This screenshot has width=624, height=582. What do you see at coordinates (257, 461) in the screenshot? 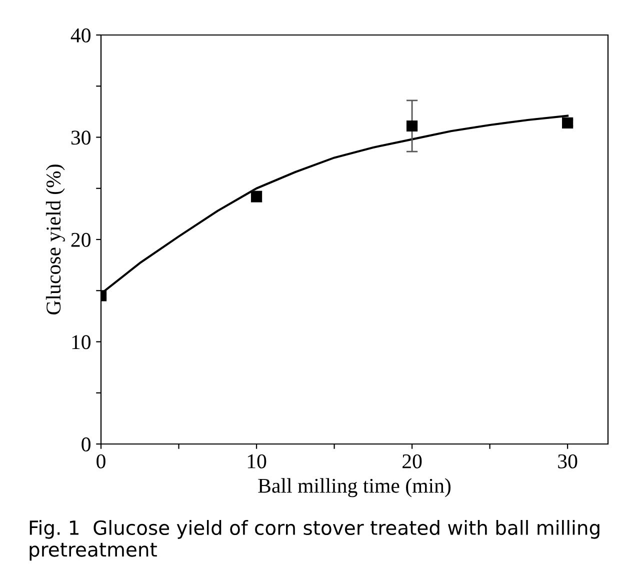
I see `x-tick-label: 10` at bounding box center [257, 461].